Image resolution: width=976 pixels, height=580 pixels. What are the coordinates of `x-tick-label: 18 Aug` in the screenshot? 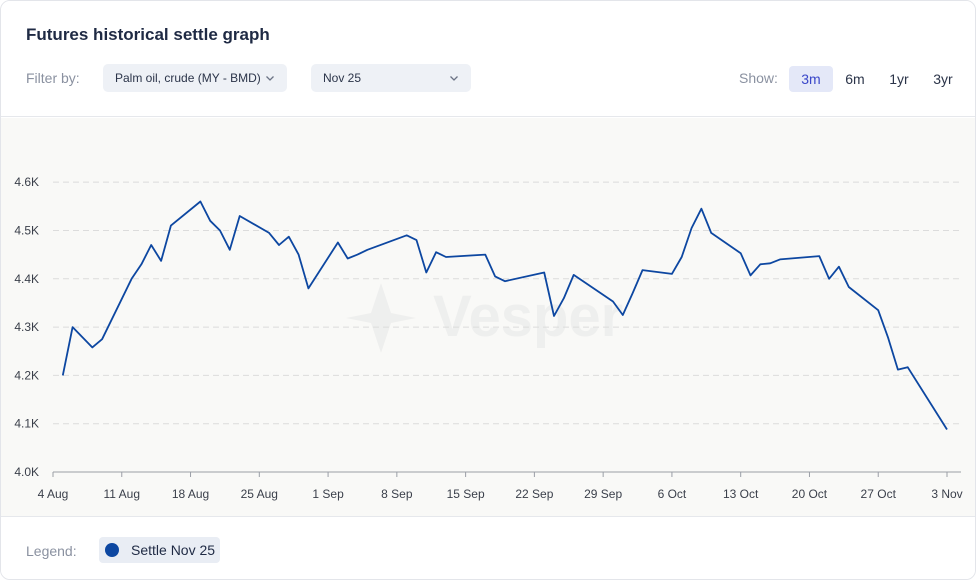 It's located at (190, 494).